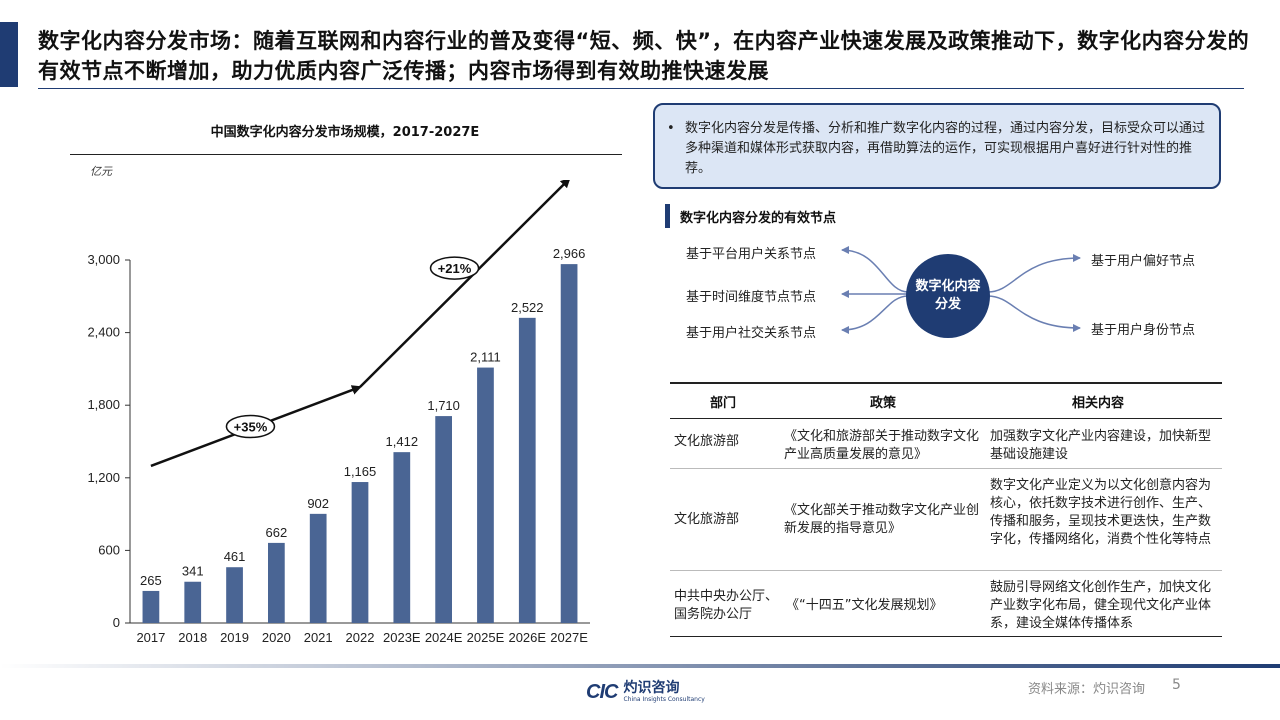 The image size is (1280, 720). I want to click on y-tick-label: 1,200, so click(103, 477).